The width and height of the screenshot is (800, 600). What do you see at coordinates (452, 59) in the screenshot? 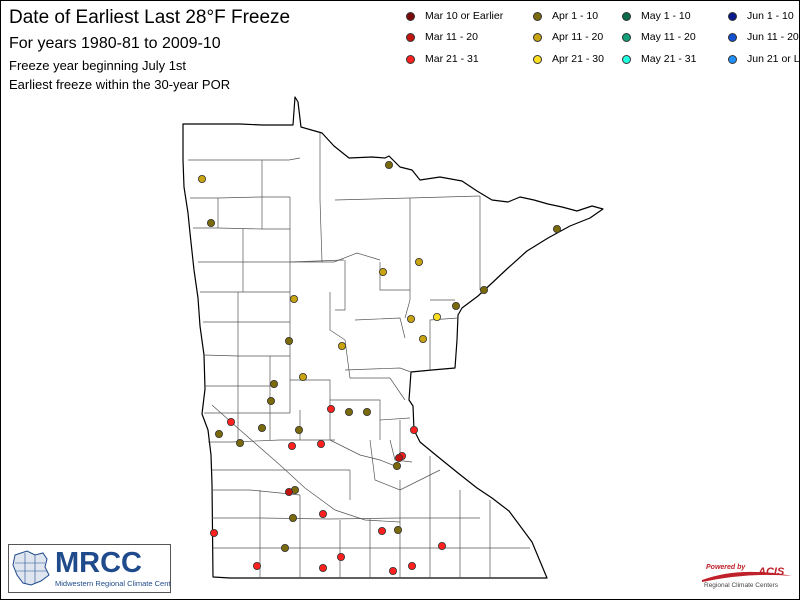
I see `legend-label: Mar 21 - 31` at bounding box center [452, 59].